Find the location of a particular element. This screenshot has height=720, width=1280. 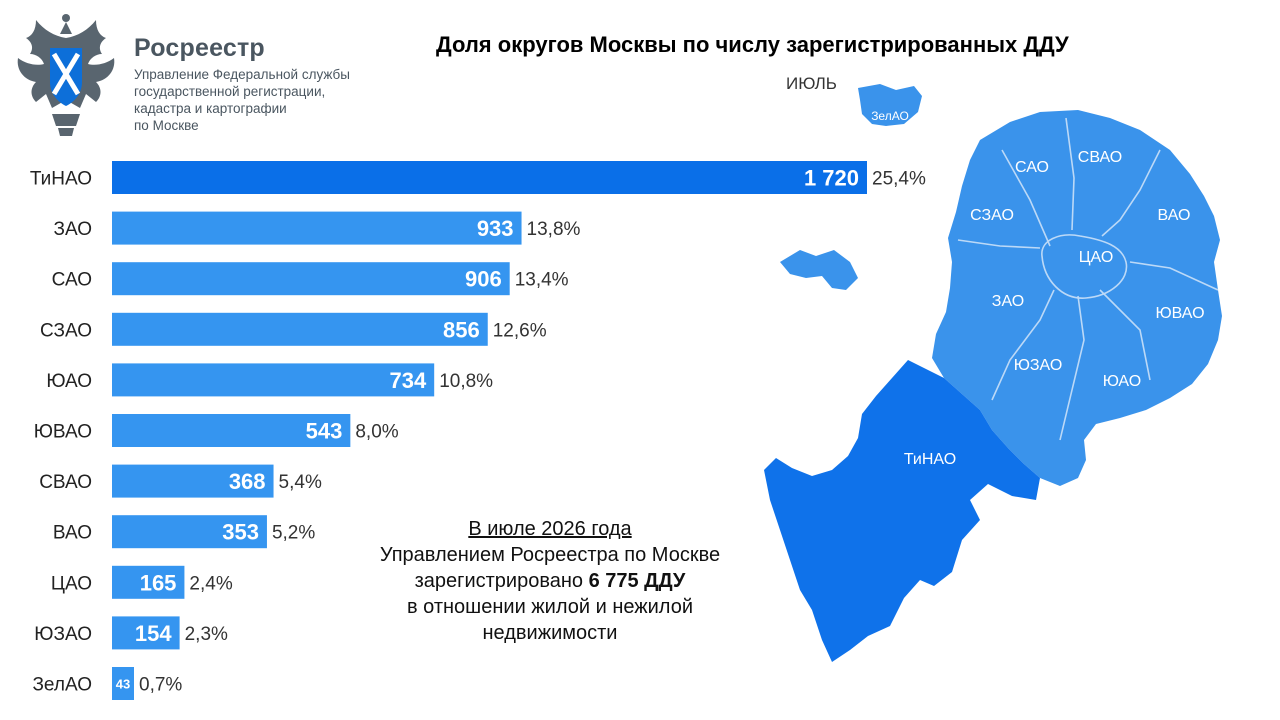

category-label: ЦАО is located at coordinates (71, 583).